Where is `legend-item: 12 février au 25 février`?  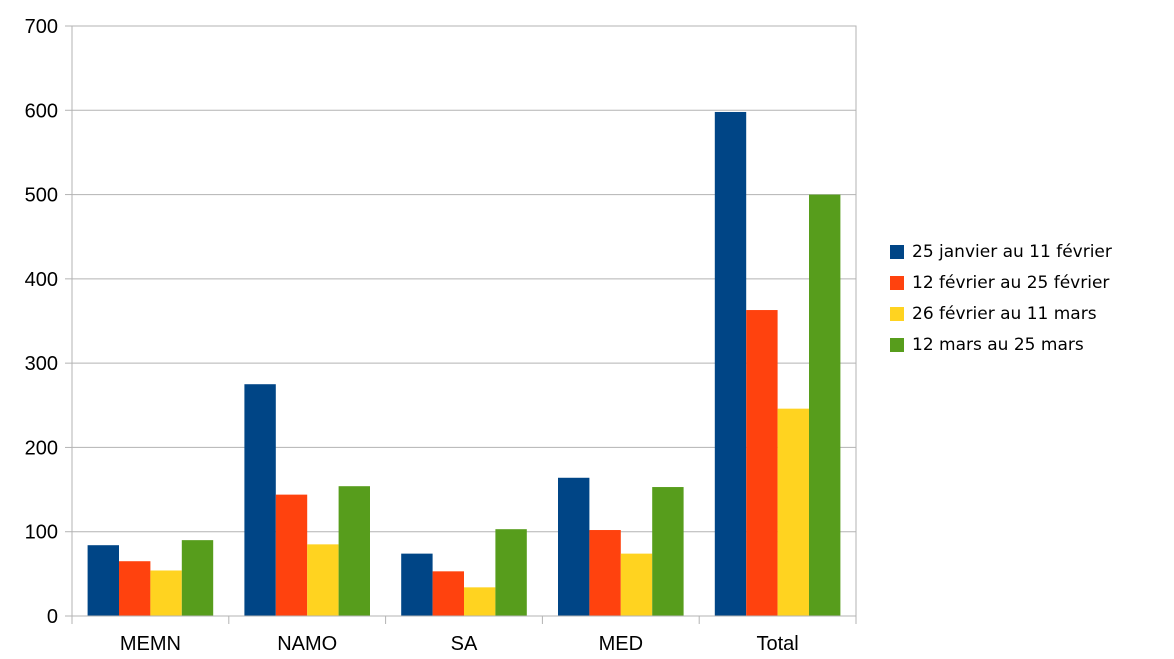 legend-item: 12 février au 25 février is located at coordinates (1001, 282).